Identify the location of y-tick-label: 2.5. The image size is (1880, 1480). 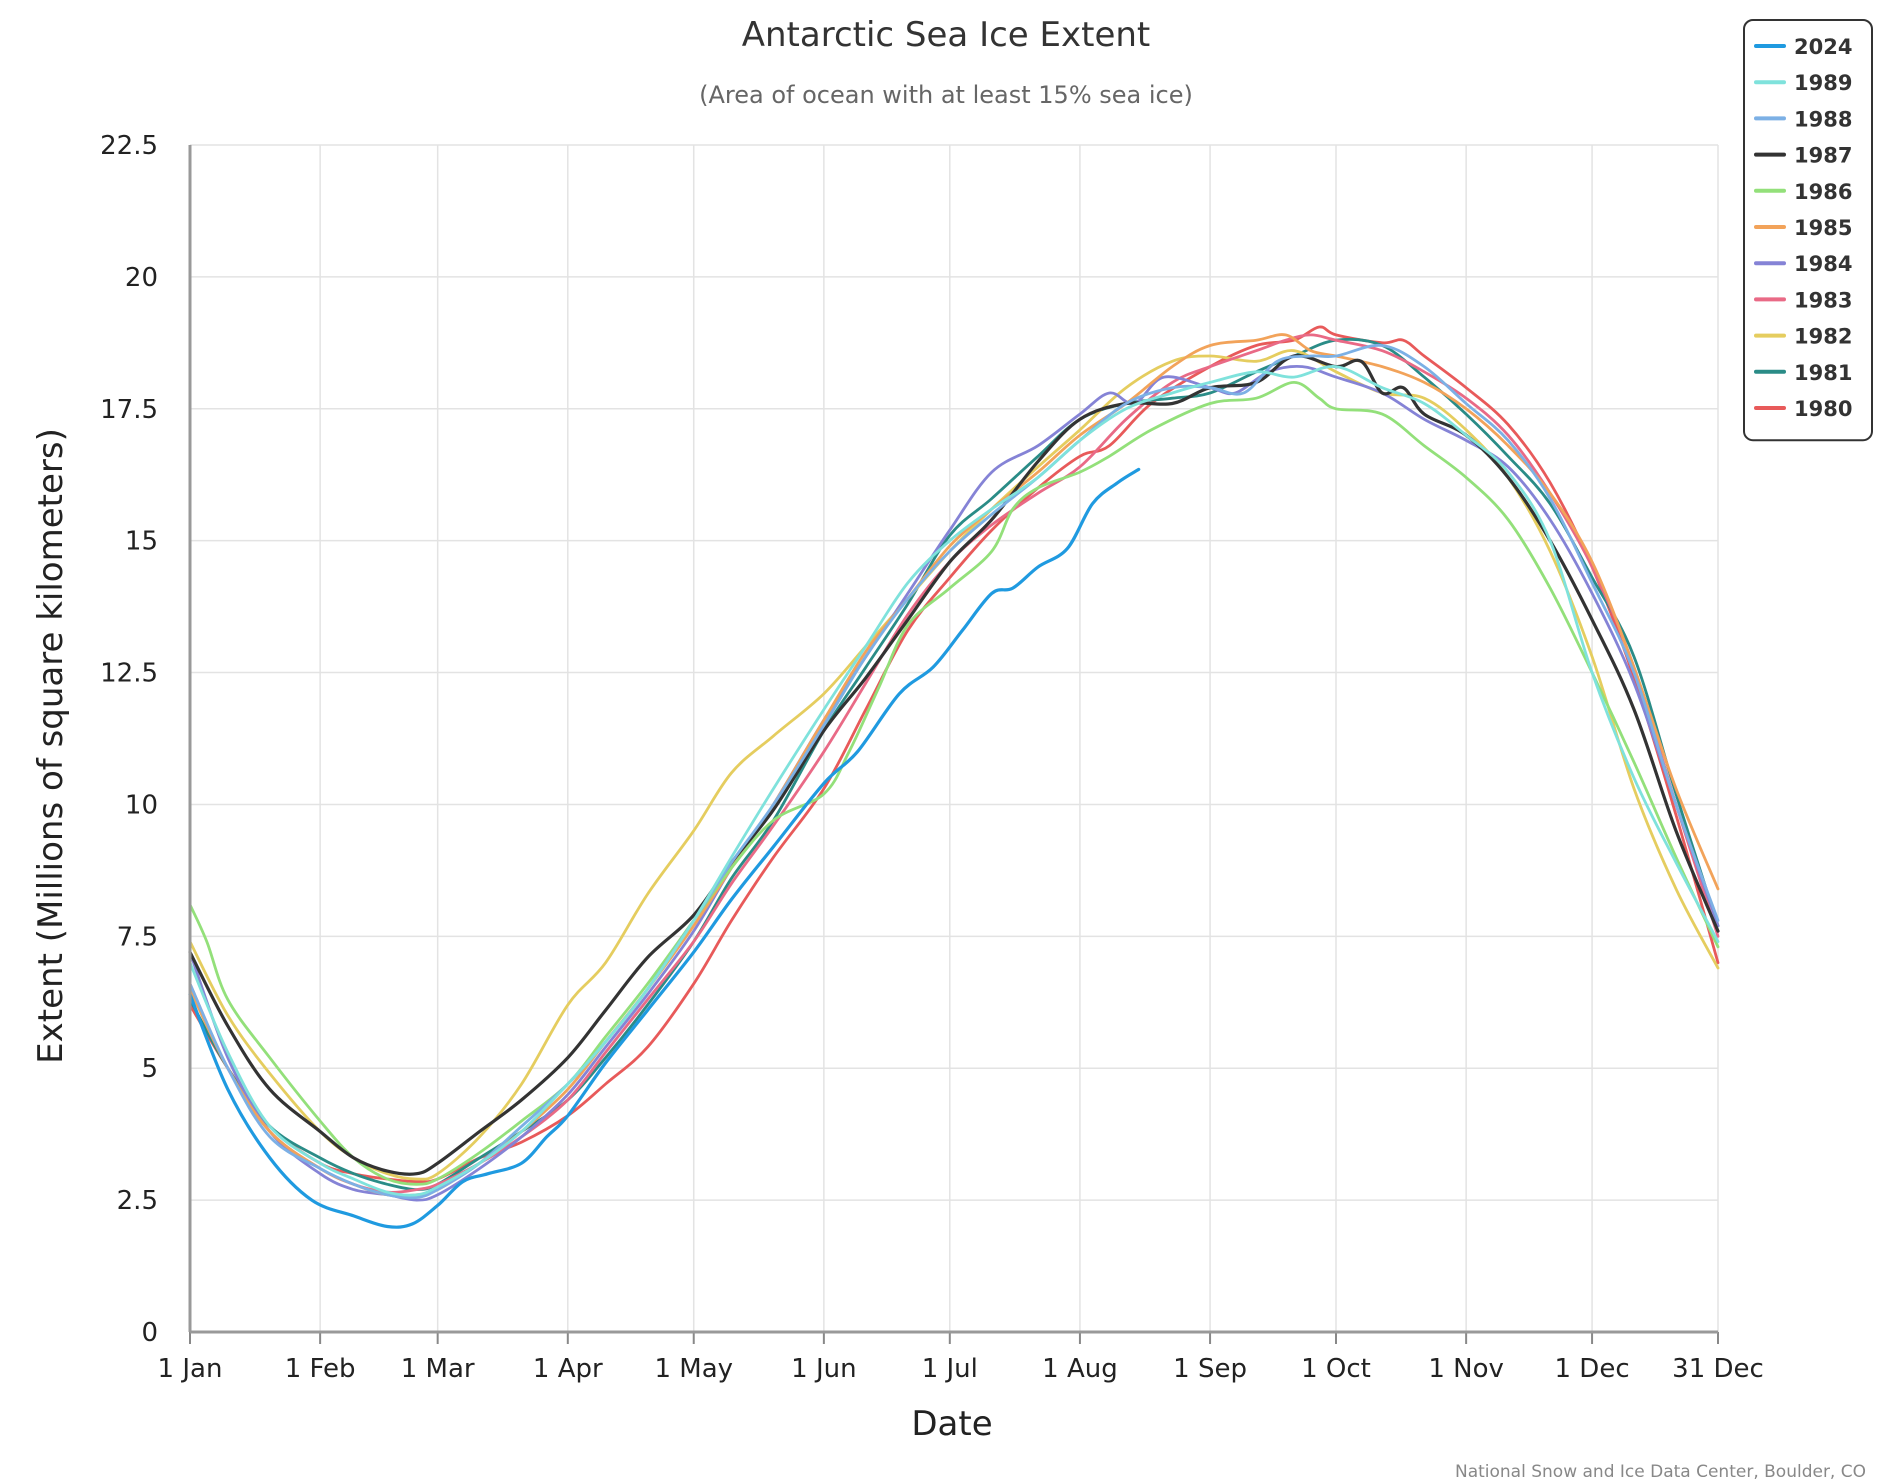
(137, 1201).